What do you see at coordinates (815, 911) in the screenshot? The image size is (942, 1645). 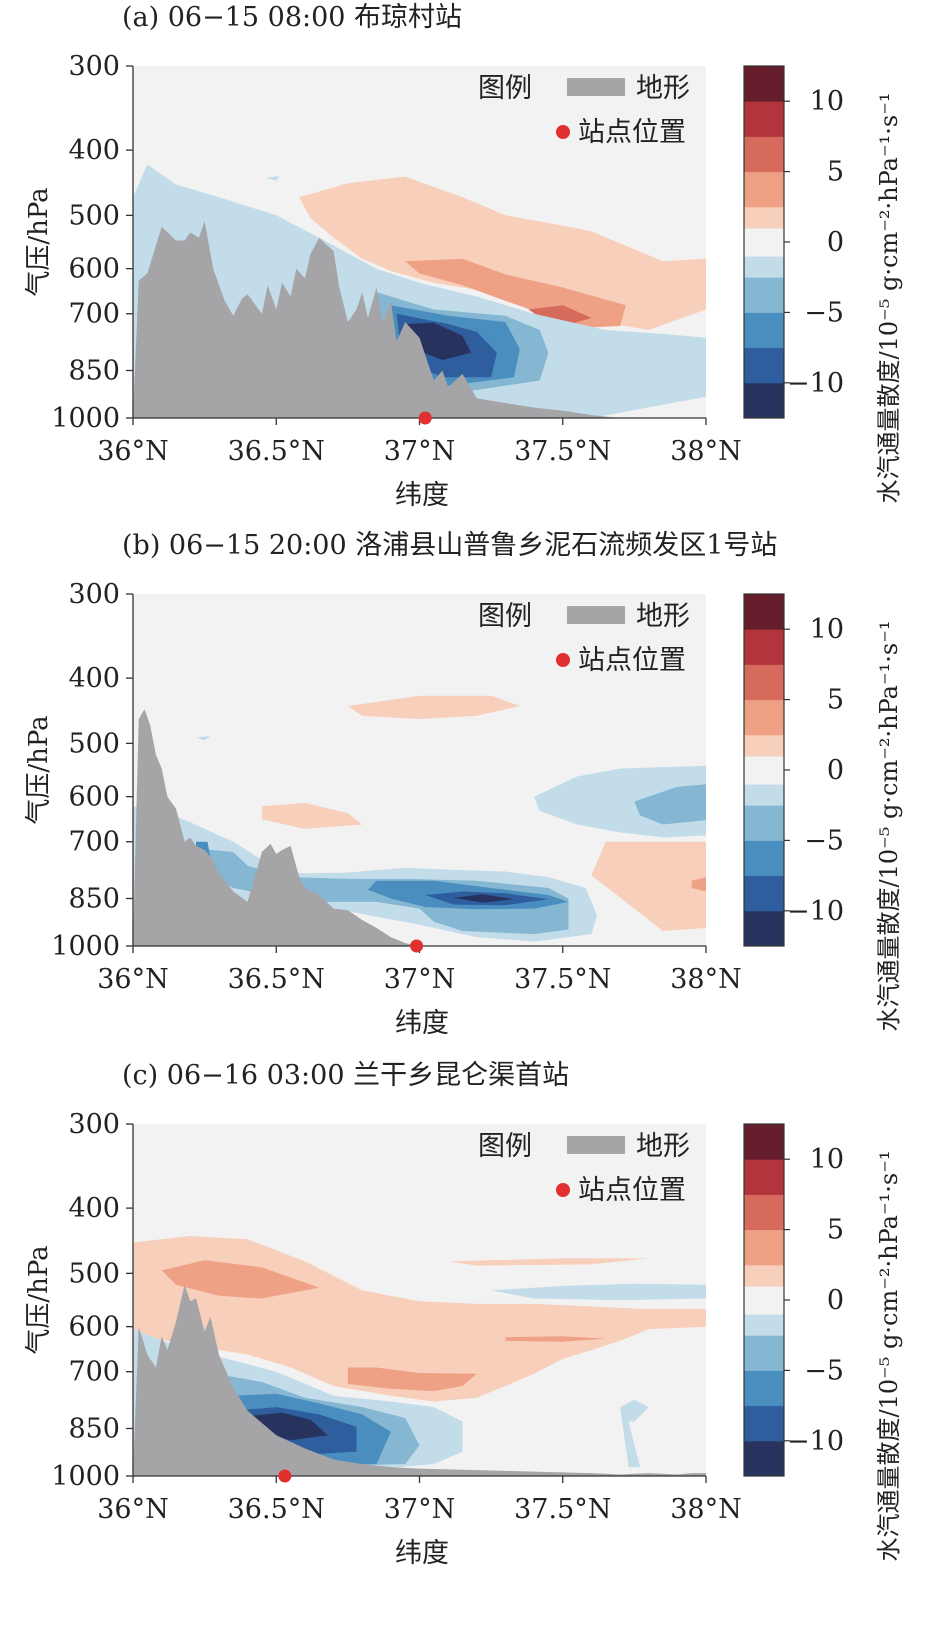 I see `colorbar-tick-label: −10` at bounding box center [815, 911].